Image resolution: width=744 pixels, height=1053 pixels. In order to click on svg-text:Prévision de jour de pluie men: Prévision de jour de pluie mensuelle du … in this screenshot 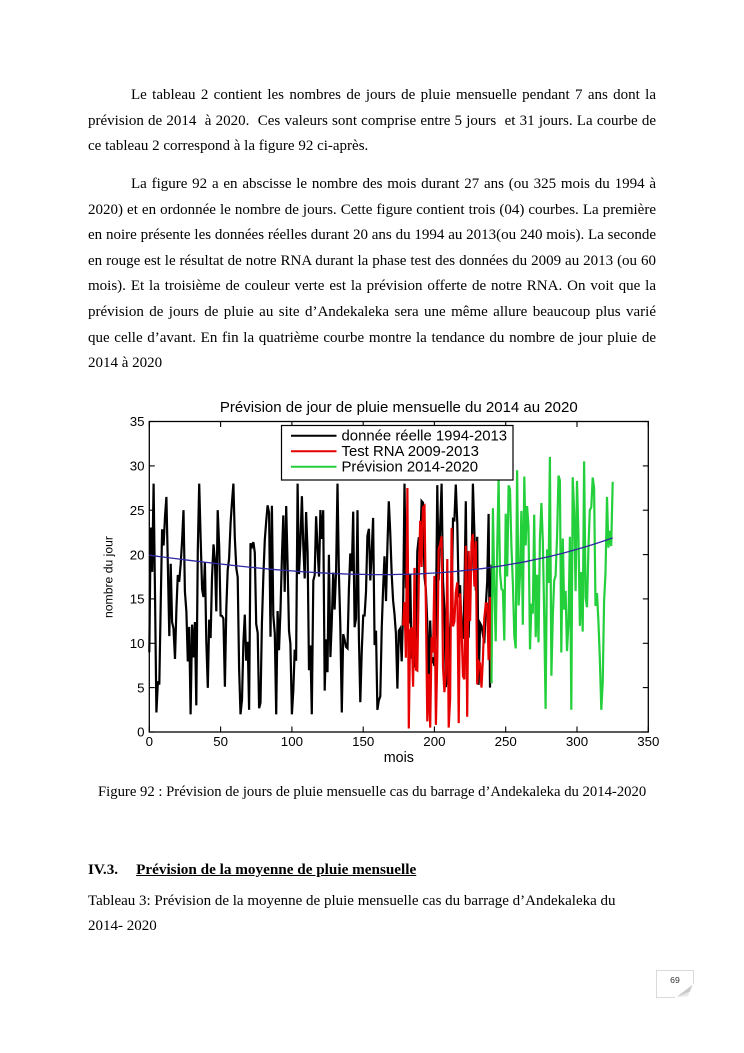, I will do `click(399, 407)`.